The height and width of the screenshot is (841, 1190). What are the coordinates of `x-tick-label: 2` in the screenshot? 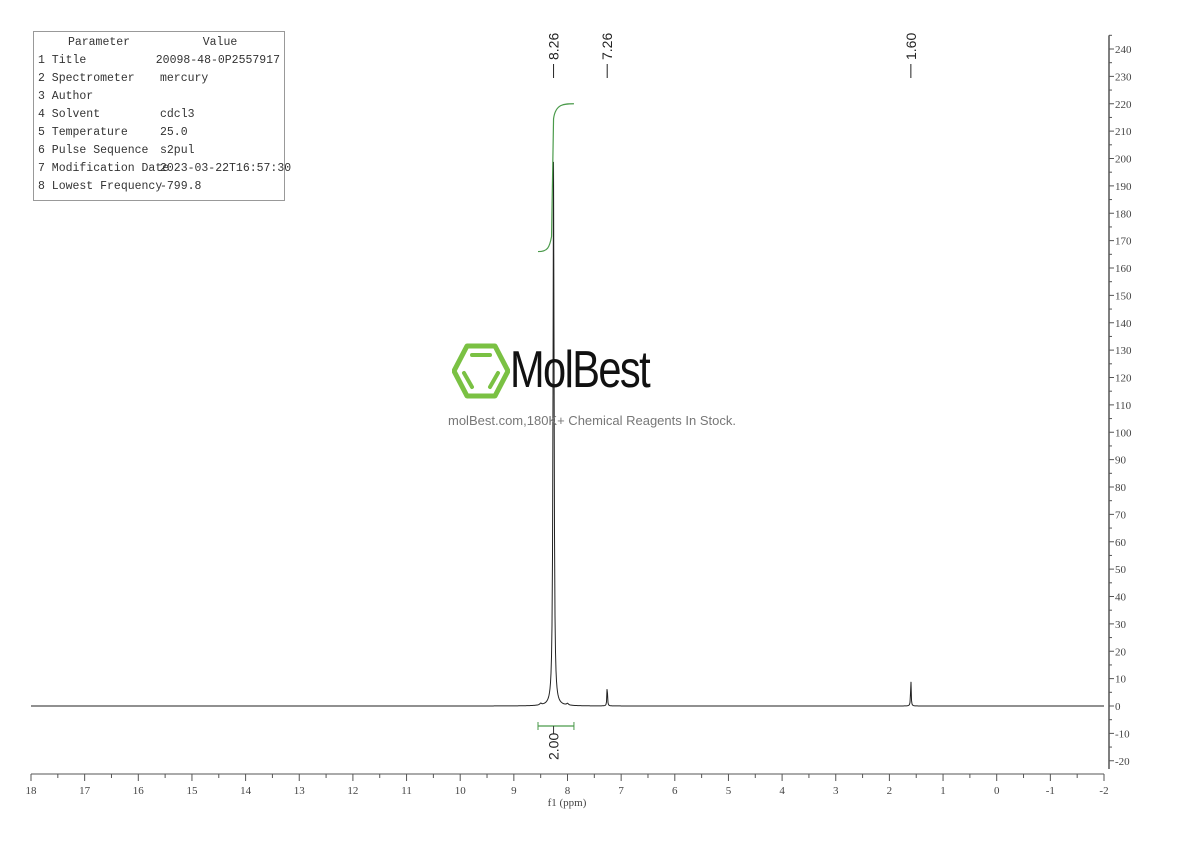 It's located at (890, 791).